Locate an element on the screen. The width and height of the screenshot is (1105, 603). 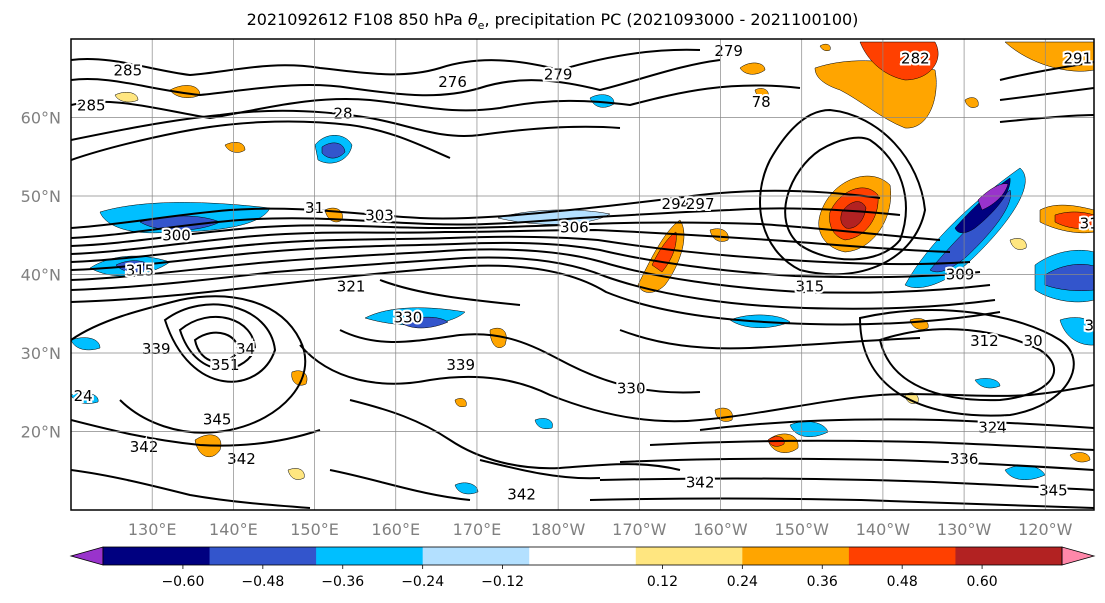
lon-tick-label: 150°W is located at coordinates (802, 529).